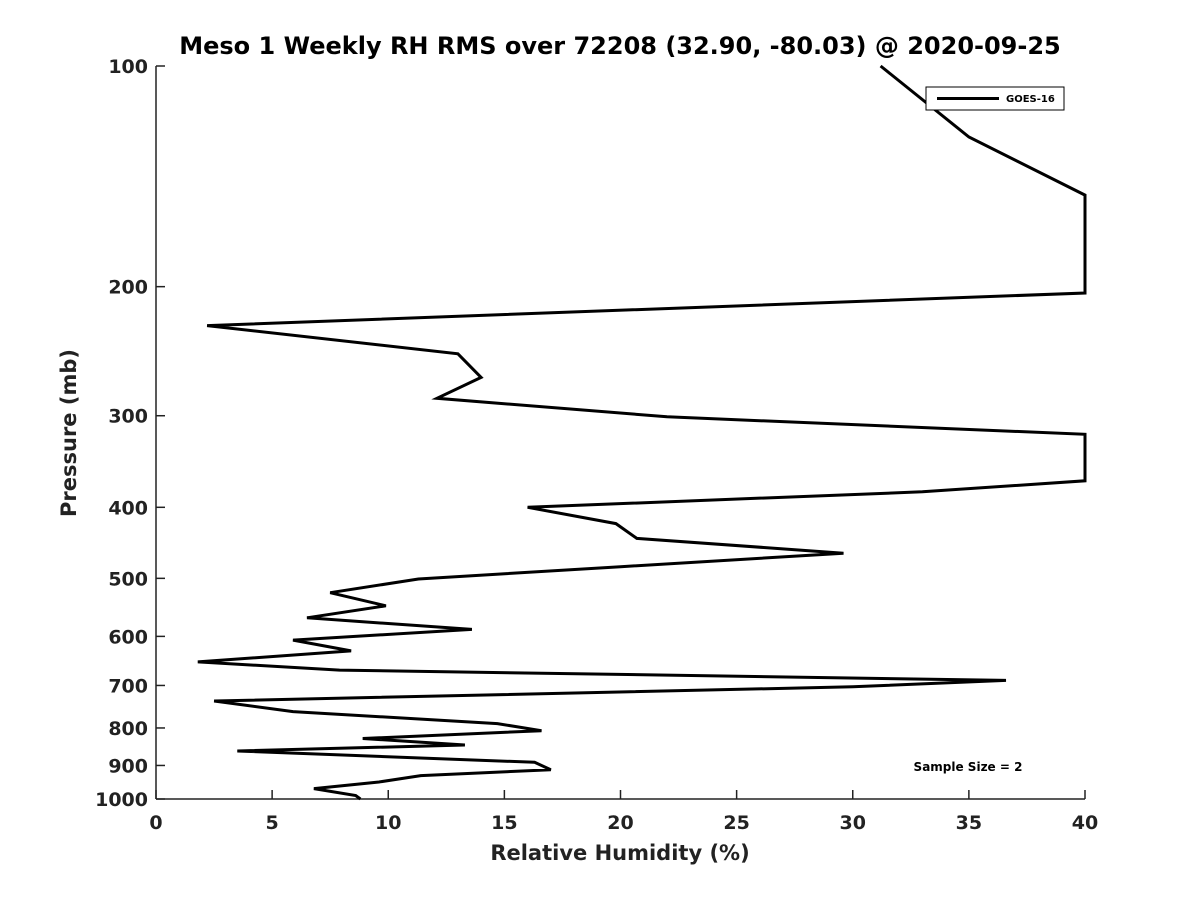 The image size is (1200, 900). Describe the element at coordinates (128, 417) in the screenshot. I see `y-tick-label: 300` at that location.